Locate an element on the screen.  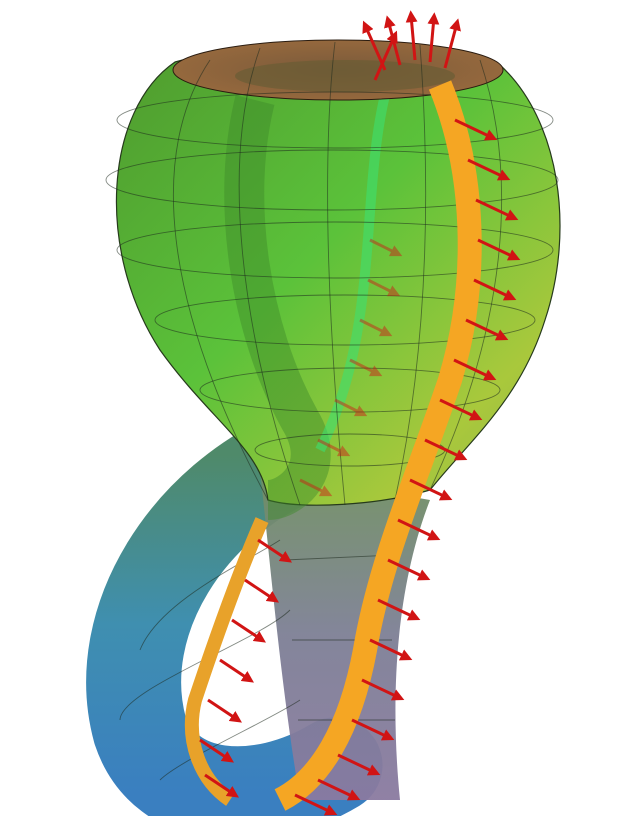
orange-strip-inner is located at coordinates (226, 661).